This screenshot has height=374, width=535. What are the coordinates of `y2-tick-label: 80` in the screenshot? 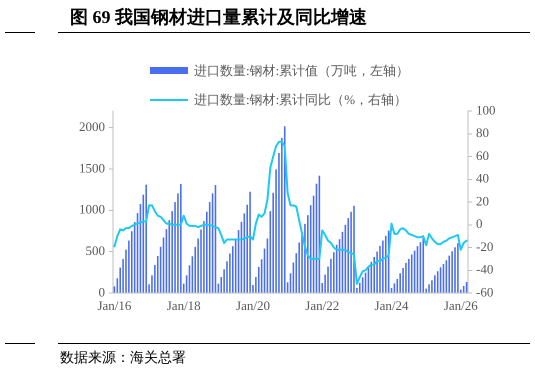 It's located at (482, 132).